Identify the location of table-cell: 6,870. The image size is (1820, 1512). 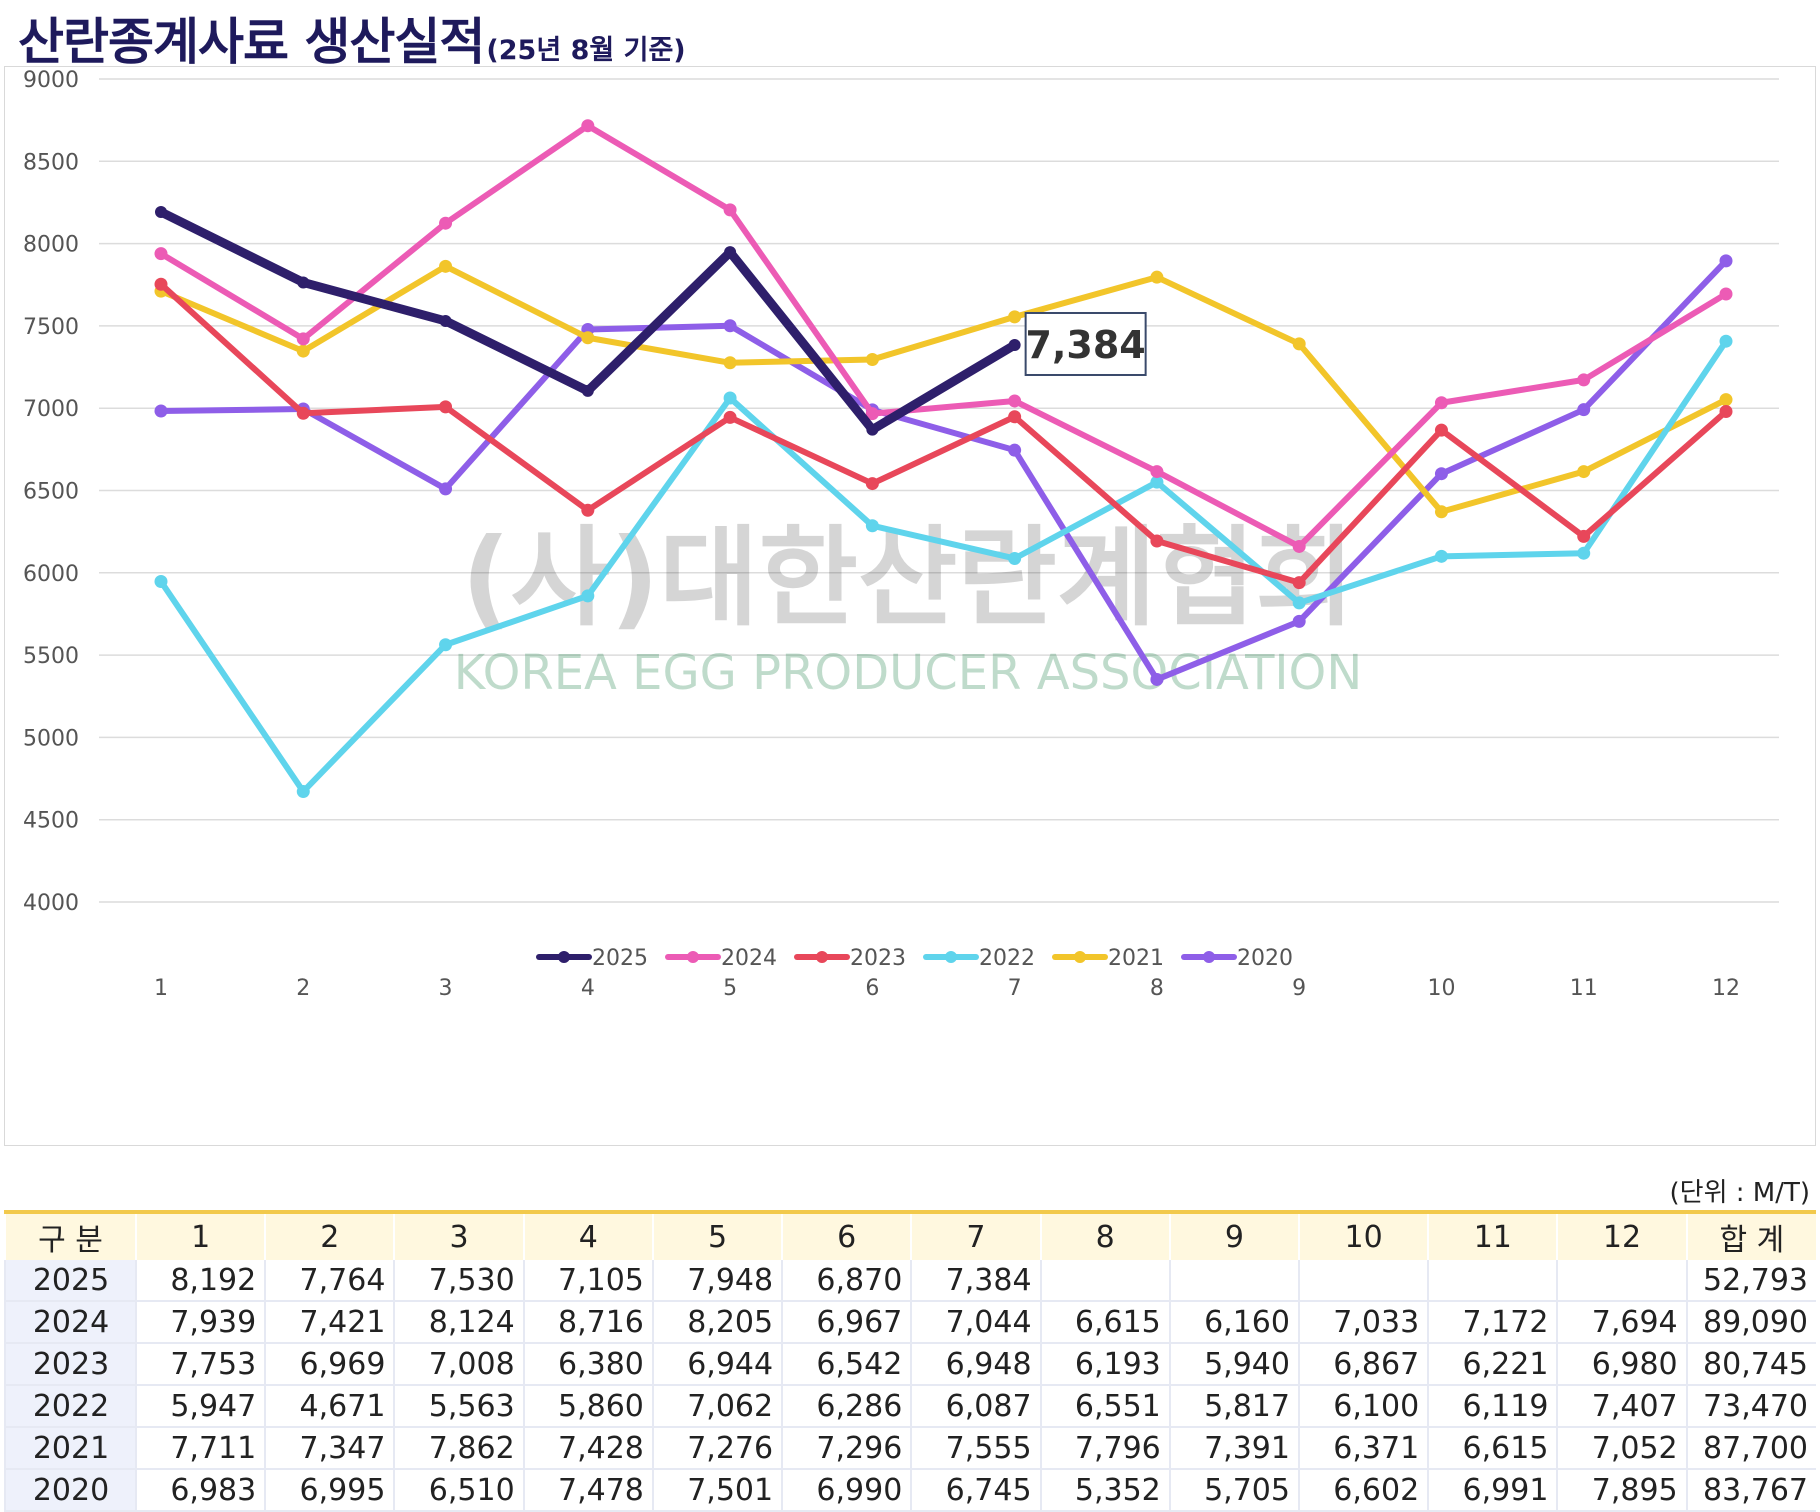
(846, 1281).